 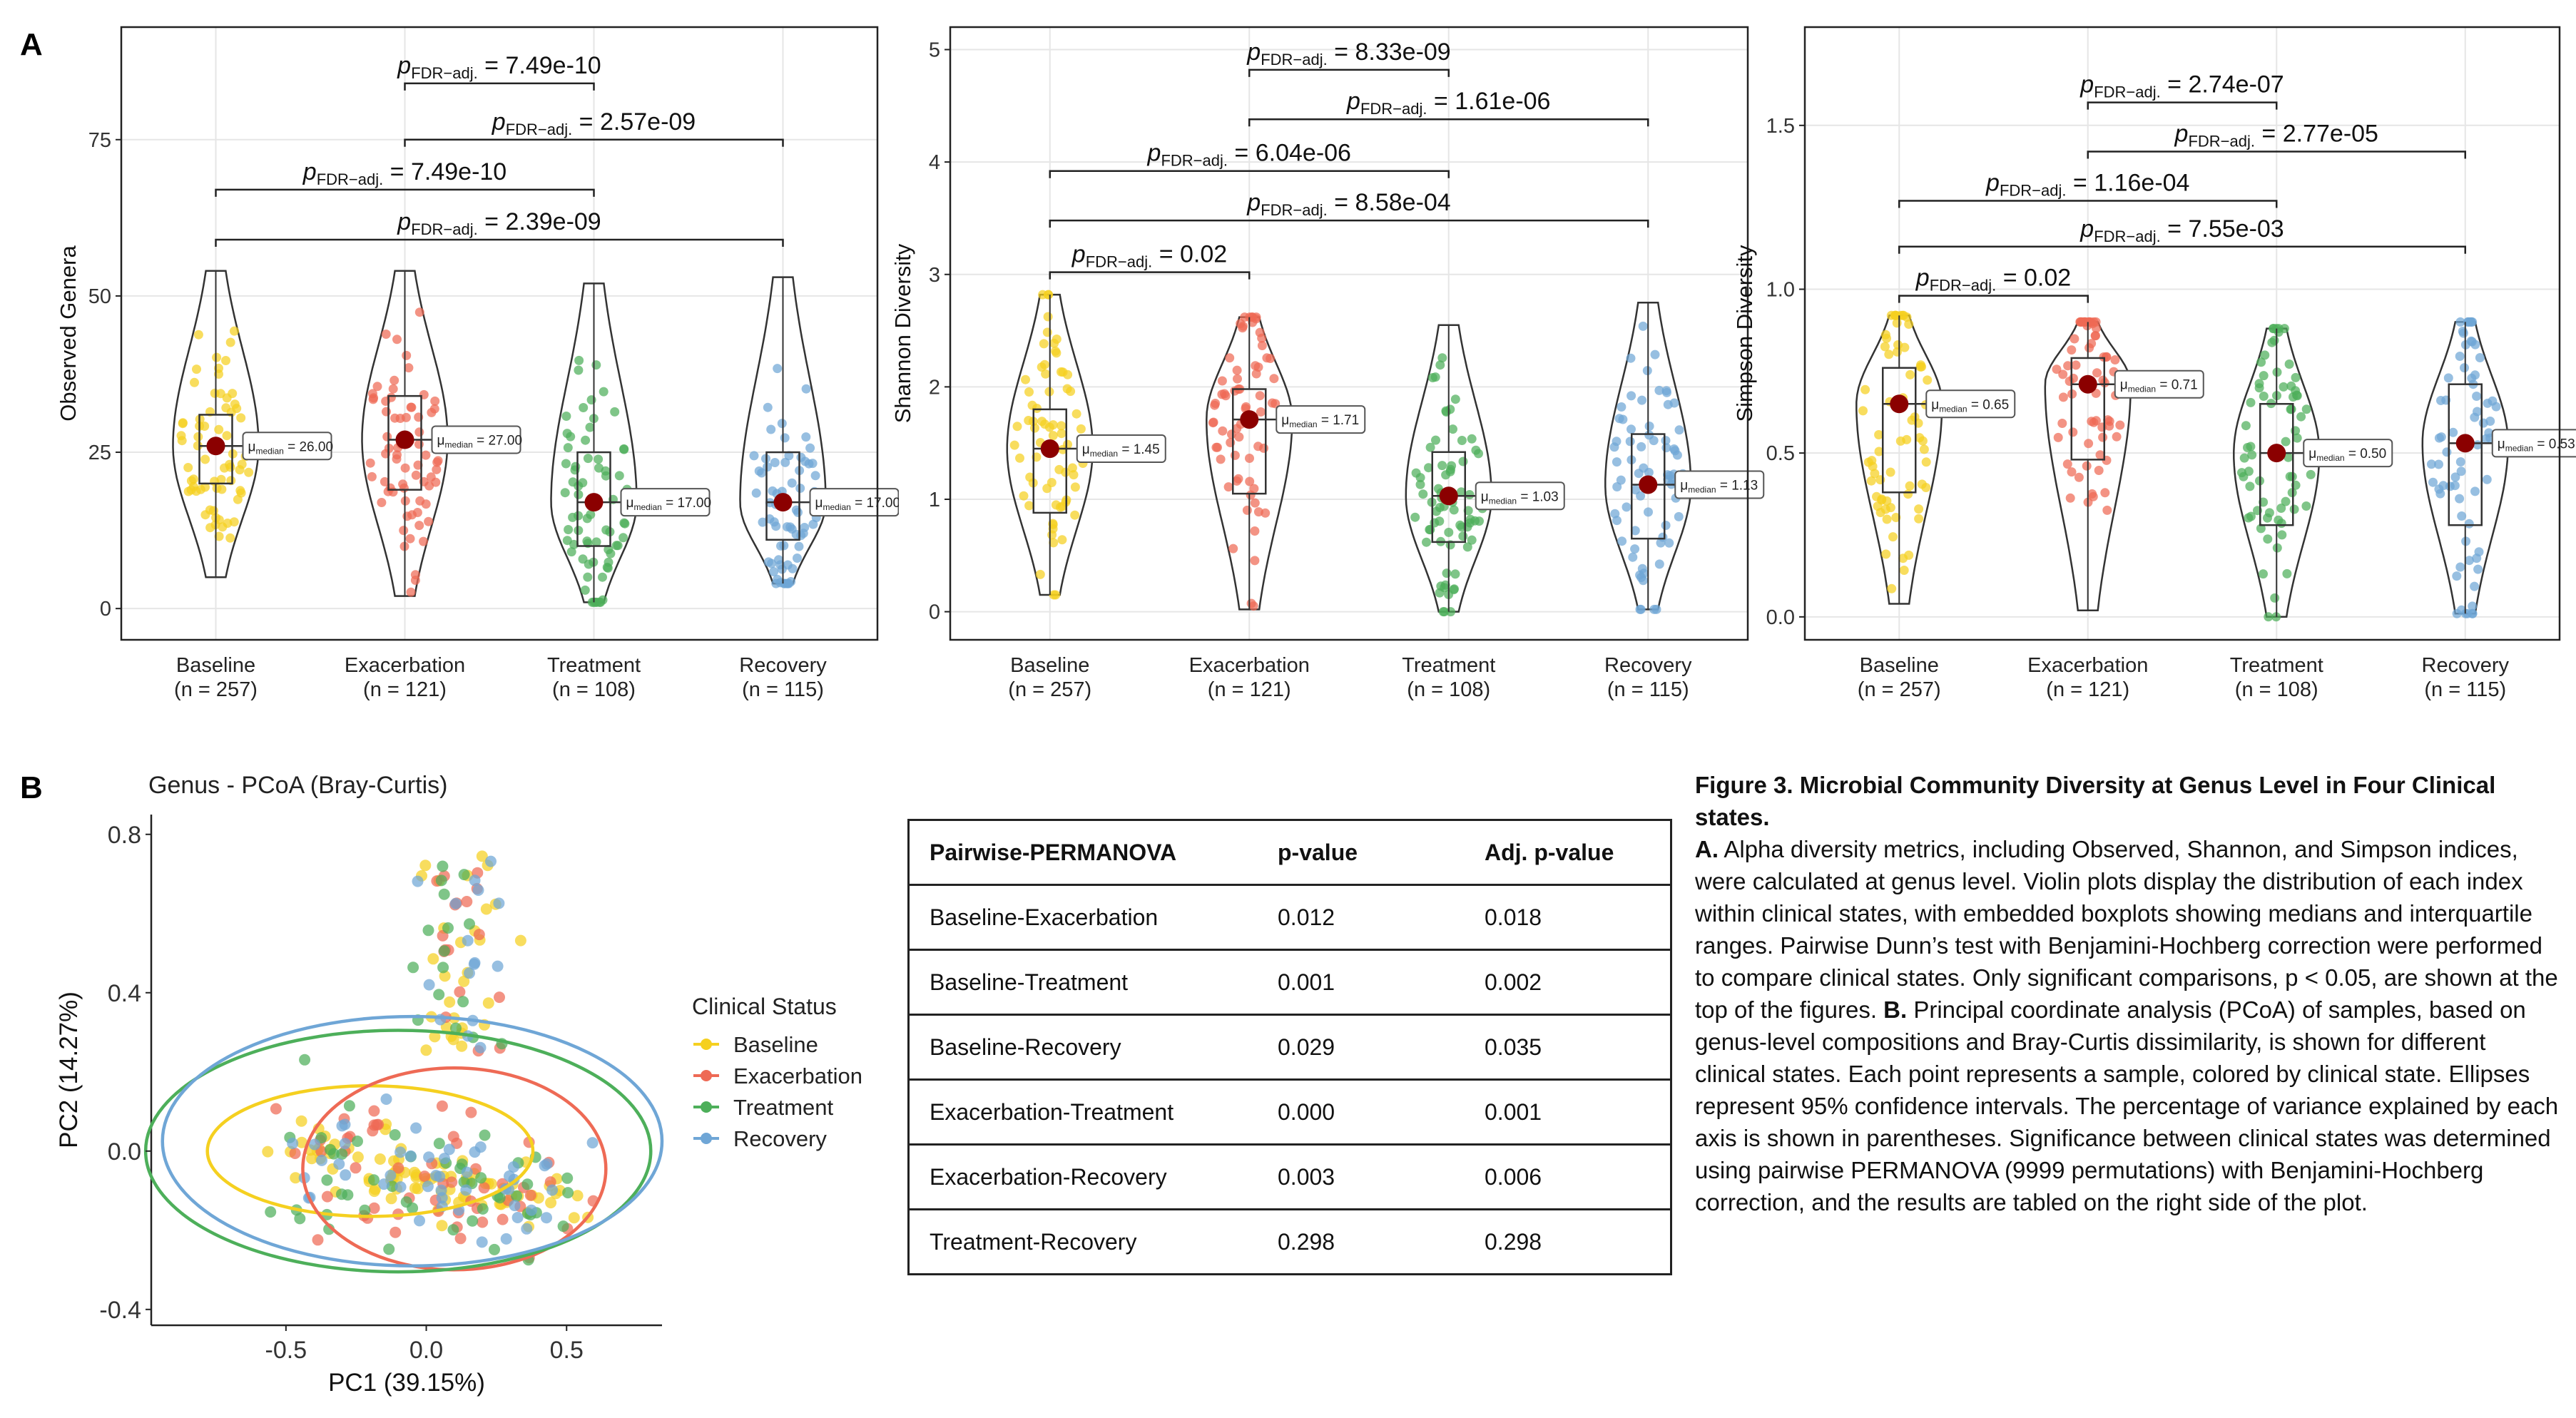 I want to click on table-cell: 0.000, so click(x=1361, y=1112).